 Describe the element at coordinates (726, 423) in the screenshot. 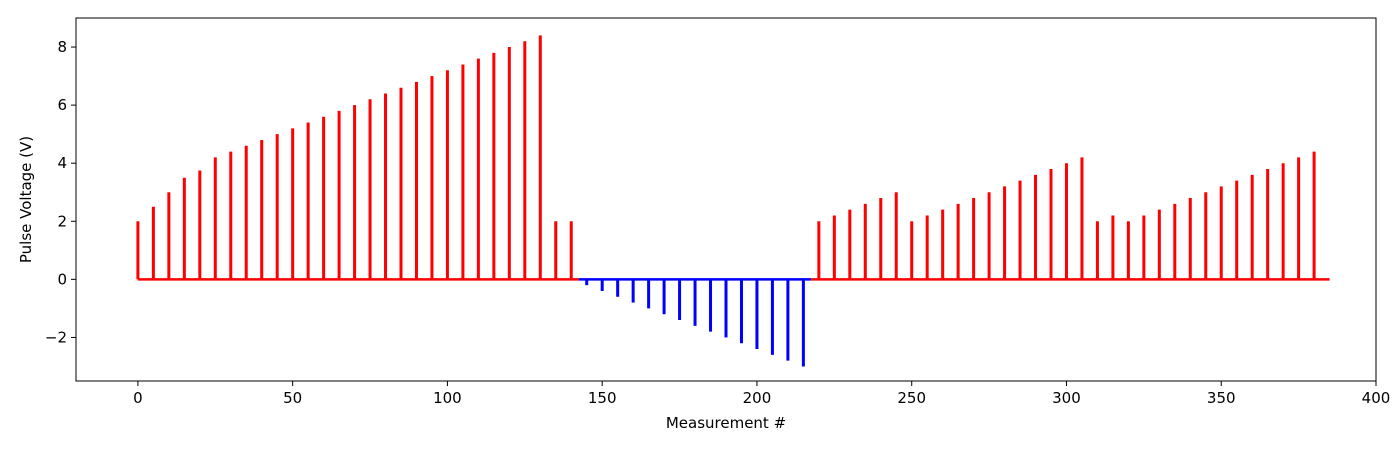

I see `x-axis-label: Measurement #` at that location.